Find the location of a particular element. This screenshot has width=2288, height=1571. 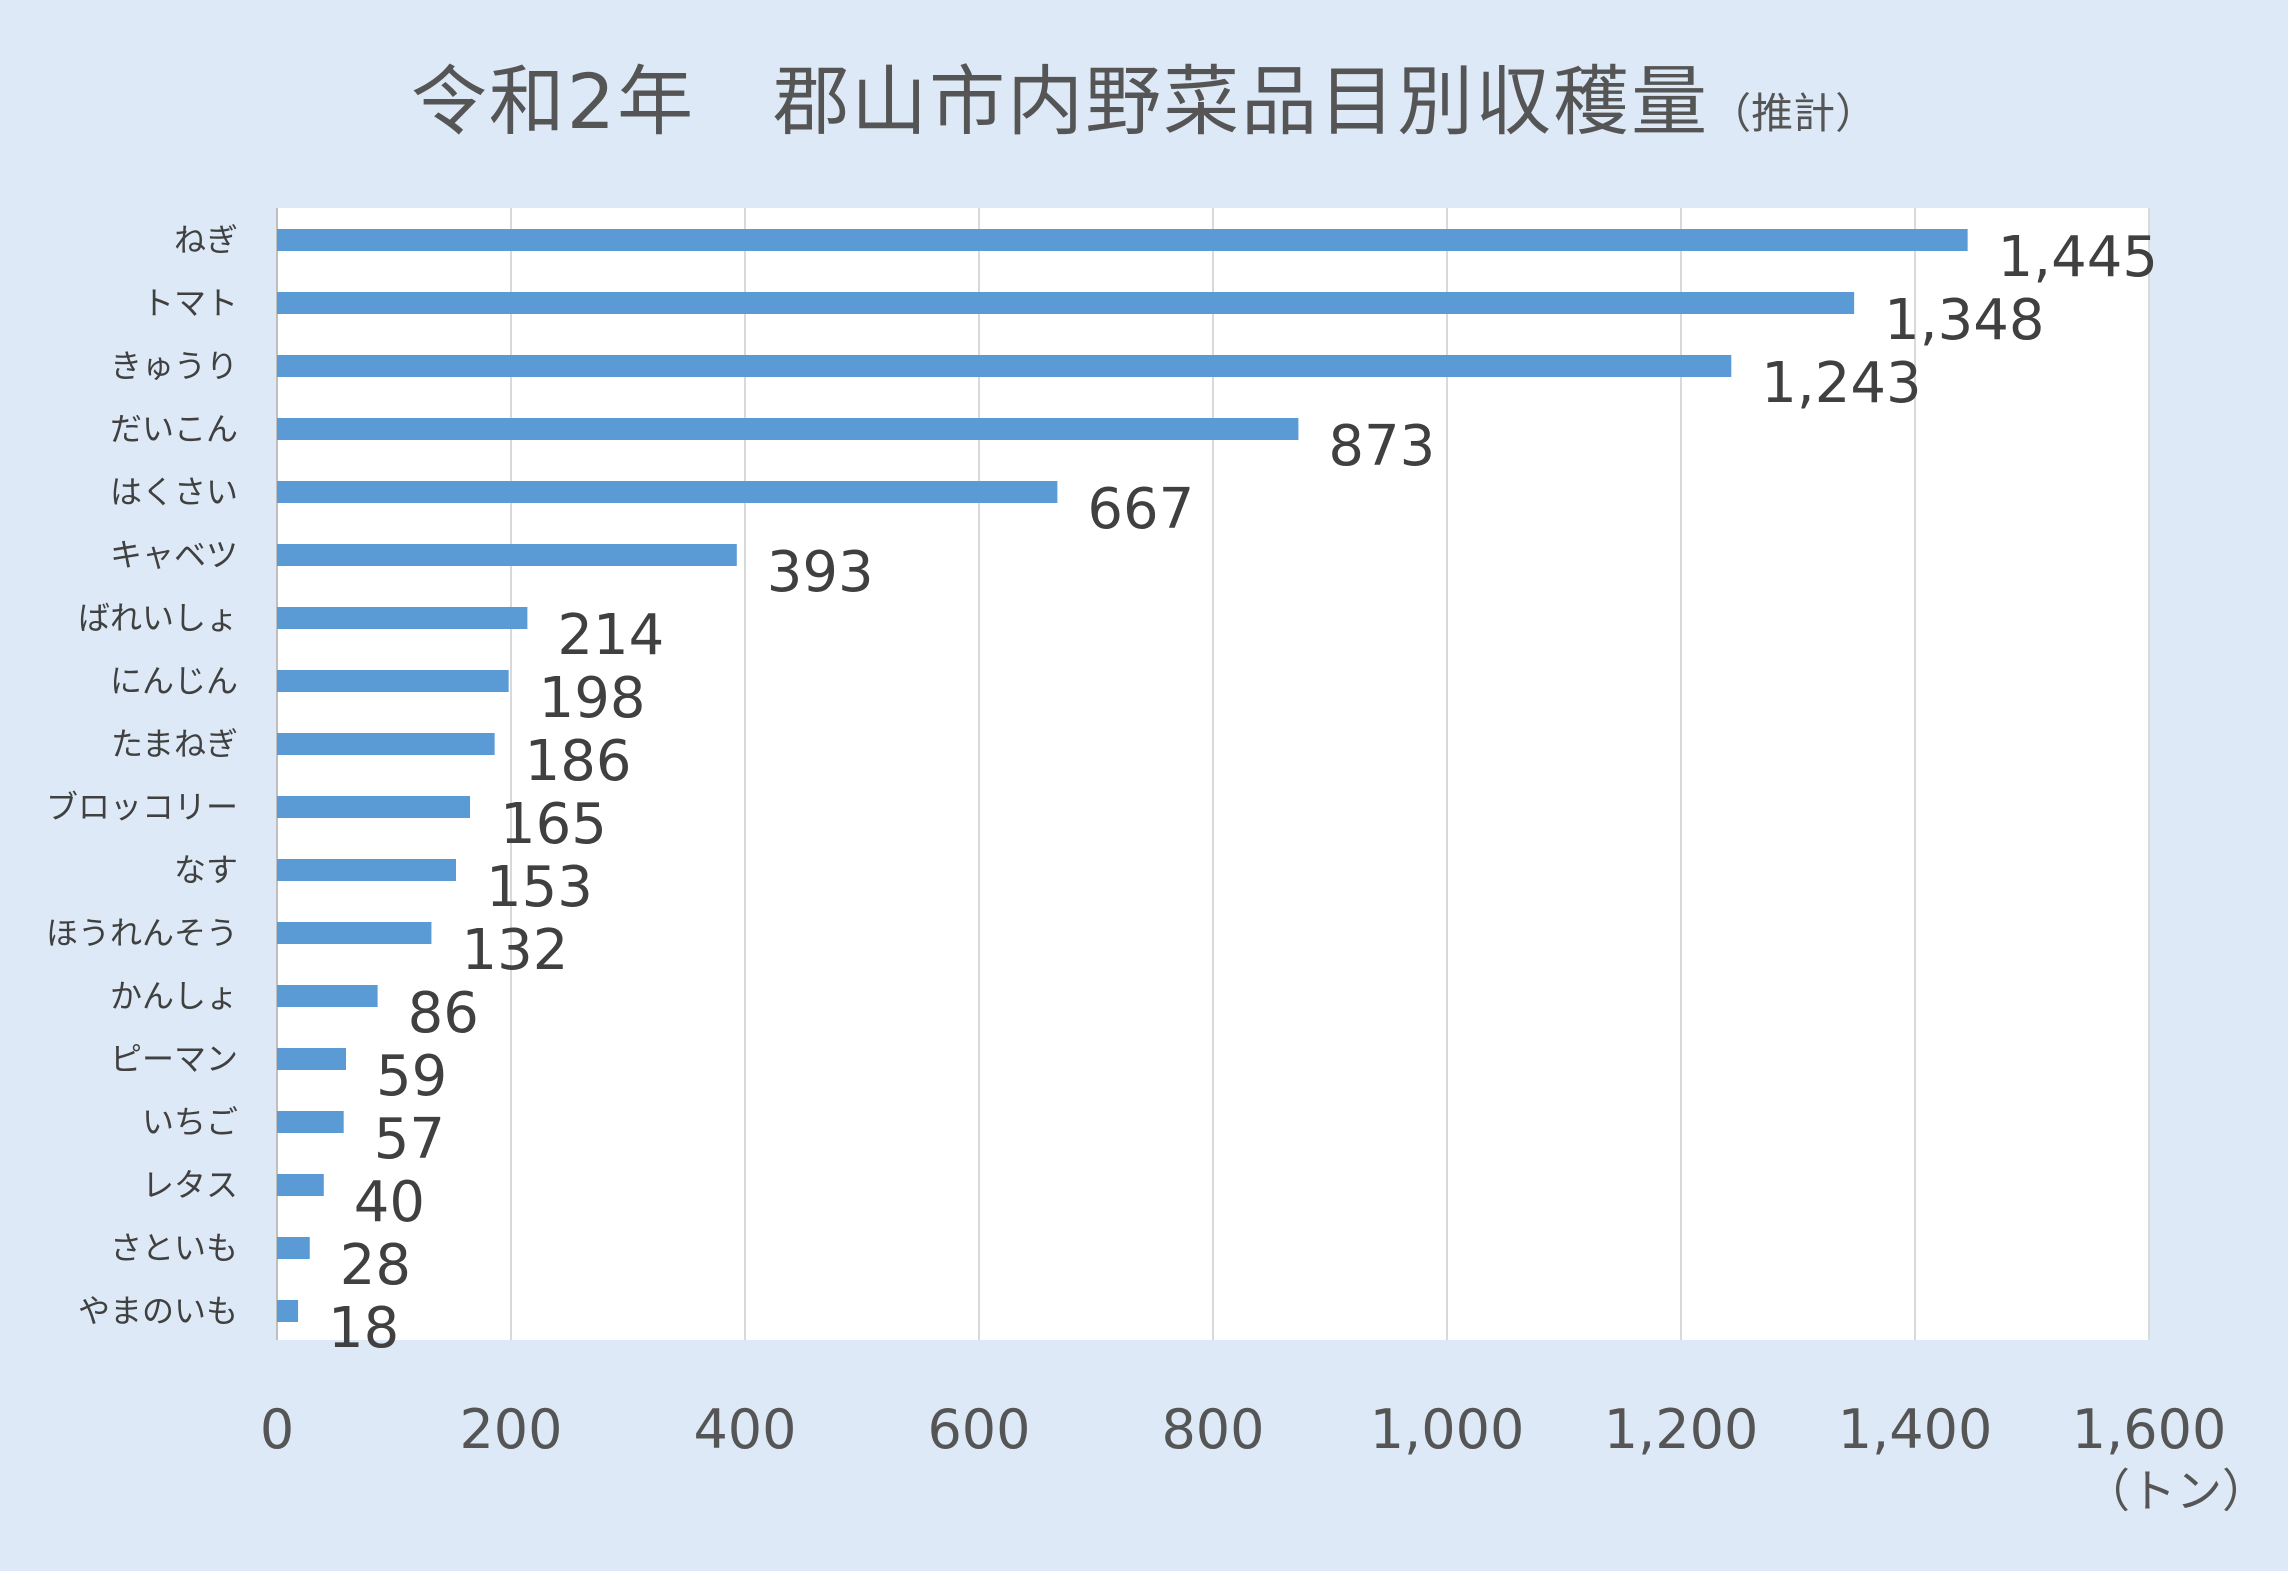

category-label: トマト is located at coordinates (190, 303).